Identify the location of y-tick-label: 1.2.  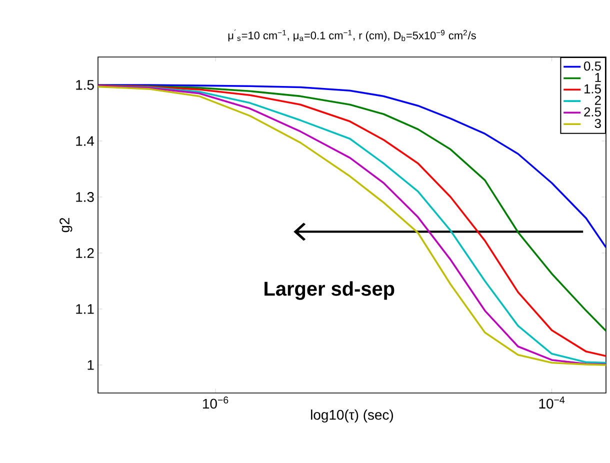
(85, 253).